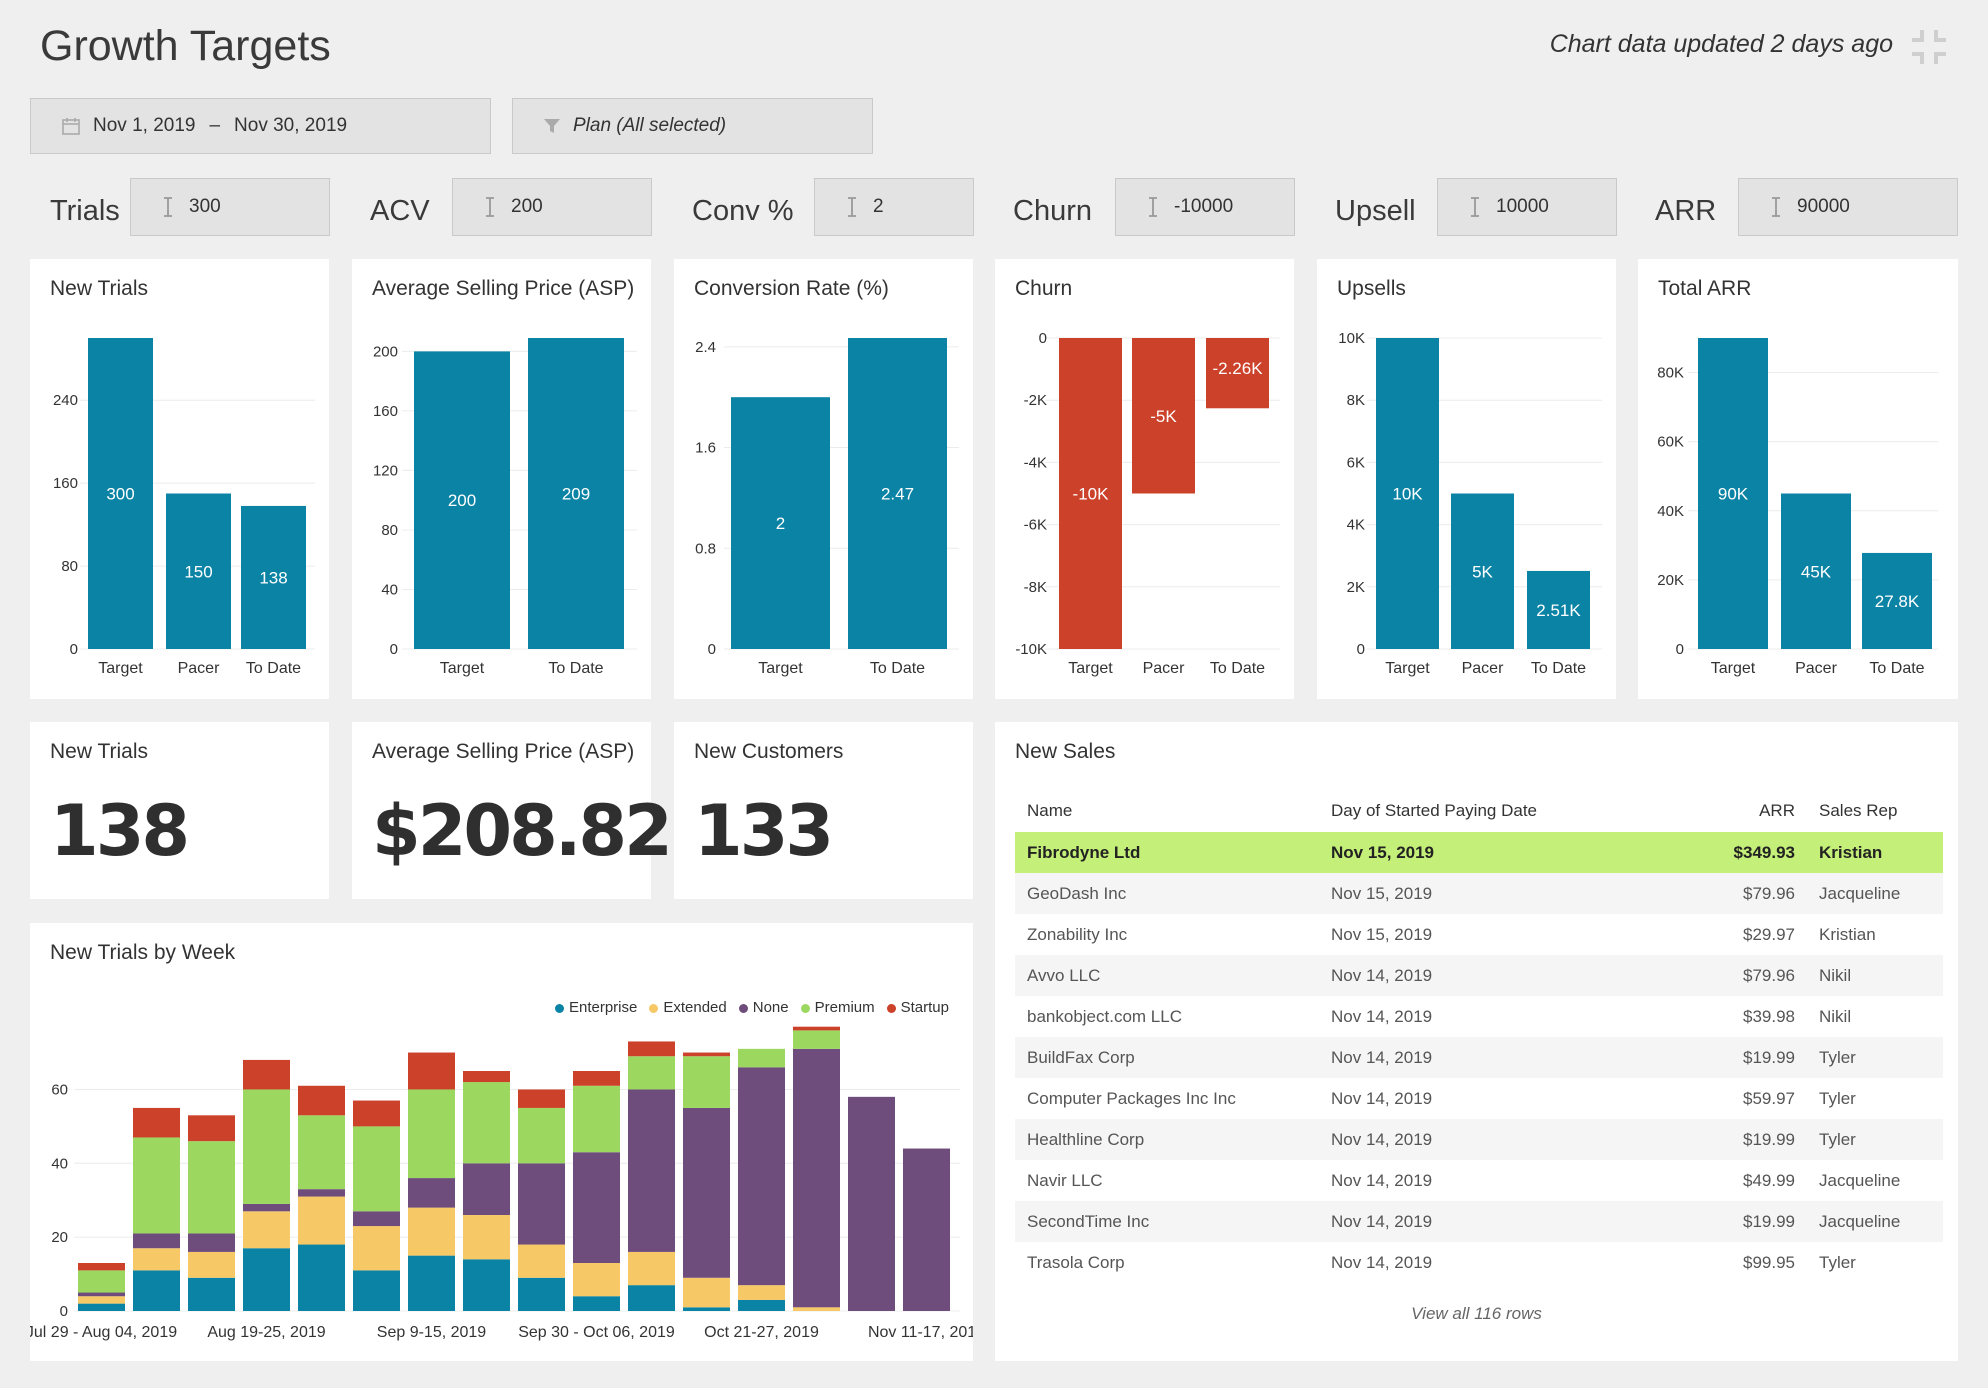  I want to click on table-row: GeoDash Inc Nov 15, 2019 $79.96 Jacqueline, so click(1479, 893).